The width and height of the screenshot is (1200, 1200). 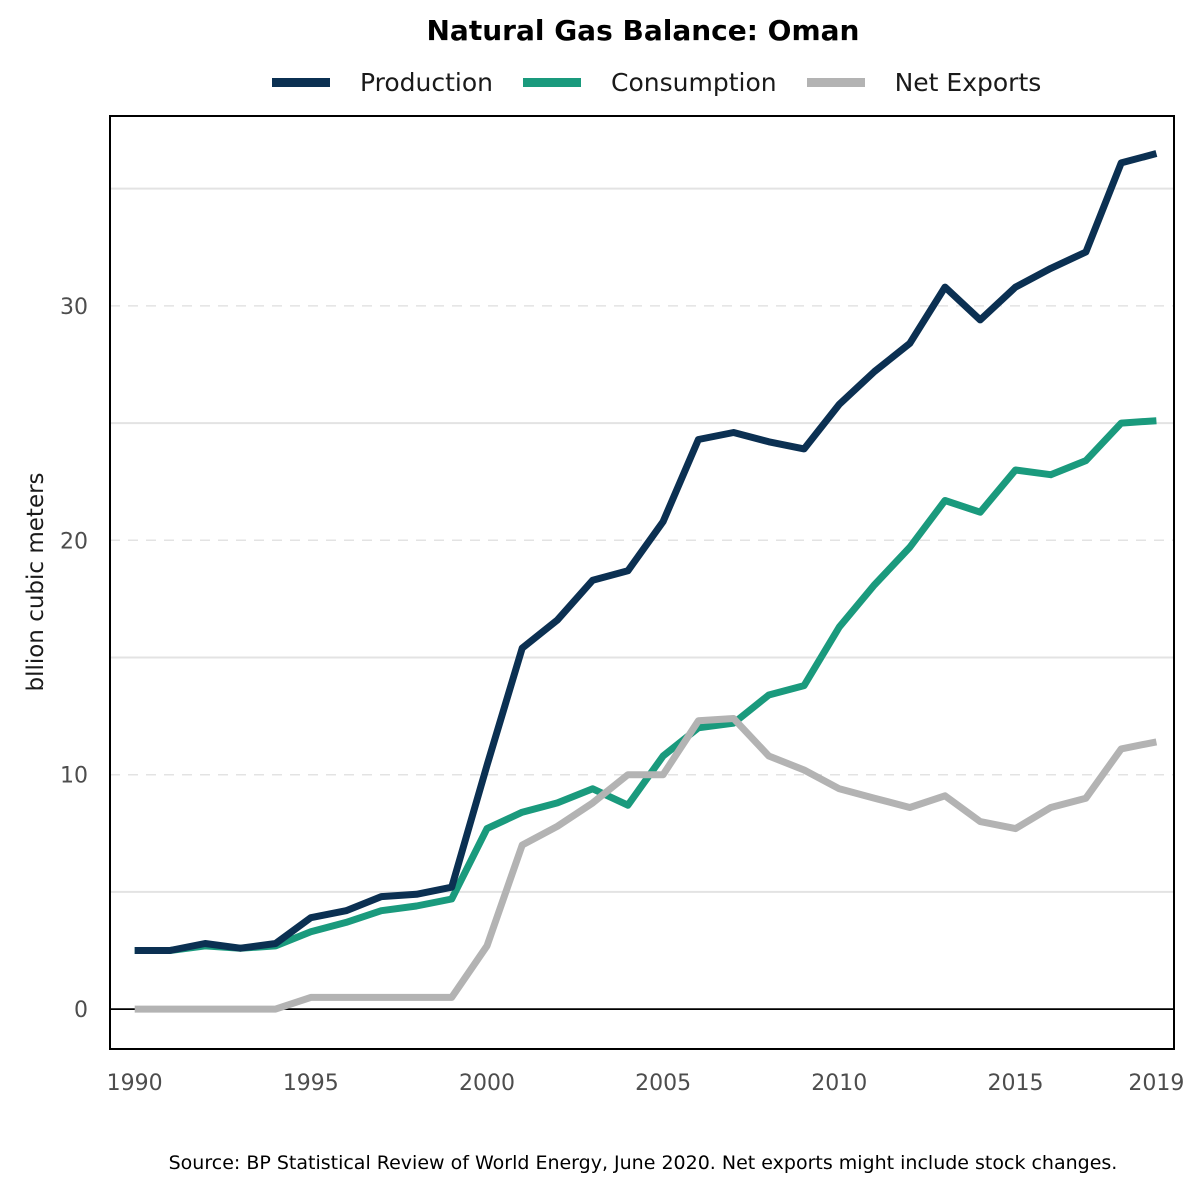 What do you see at coordinates (968, 82) in the screenshot?
I see `legend-label-net-exports: Net Exports` at bounding box center [968, 82].